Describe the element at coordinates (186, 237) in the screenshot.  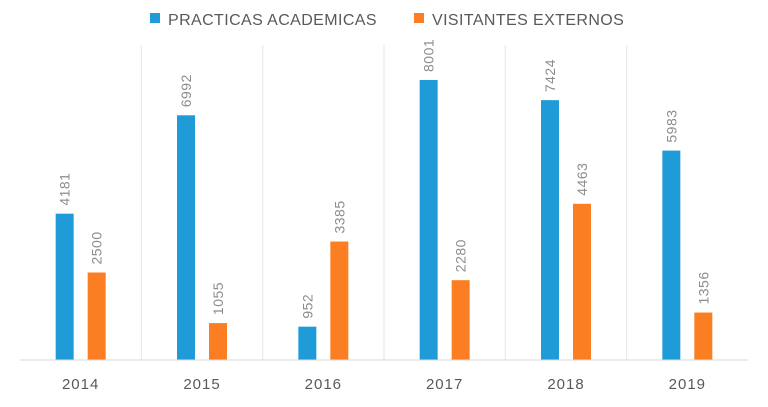
I see `bar-series-1-2015` at that location.